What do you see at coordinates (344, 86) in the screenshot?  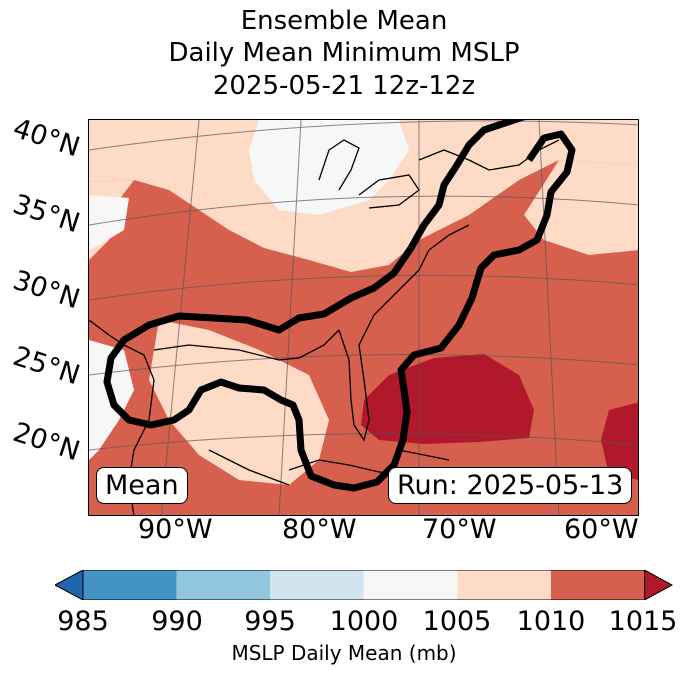 I see `title-line-3: 2025-05-21 12z-12z` at bounding box center [344, 86].